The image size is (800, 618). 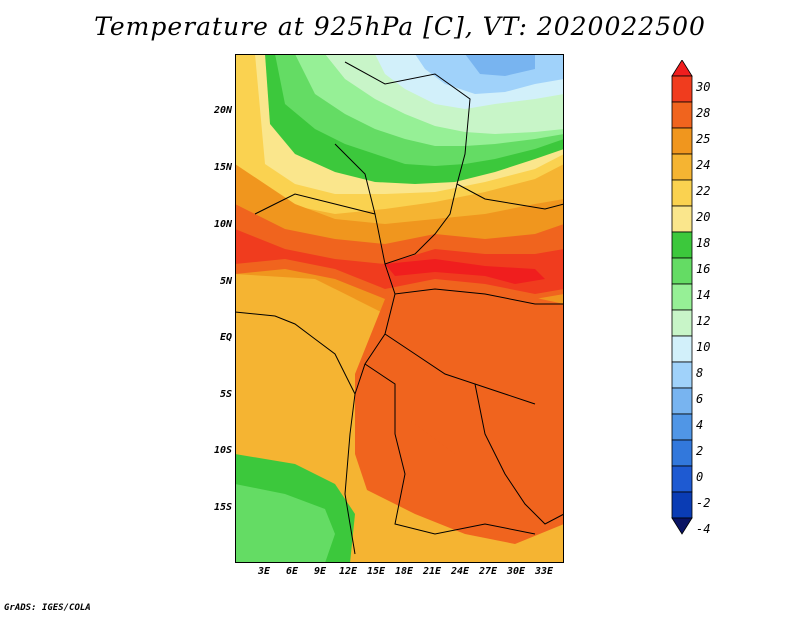 What do you see at coordinates (700, 399) in the screenshot?
I see `colorbar-label-6: 6` at bounding box center [700, 399].